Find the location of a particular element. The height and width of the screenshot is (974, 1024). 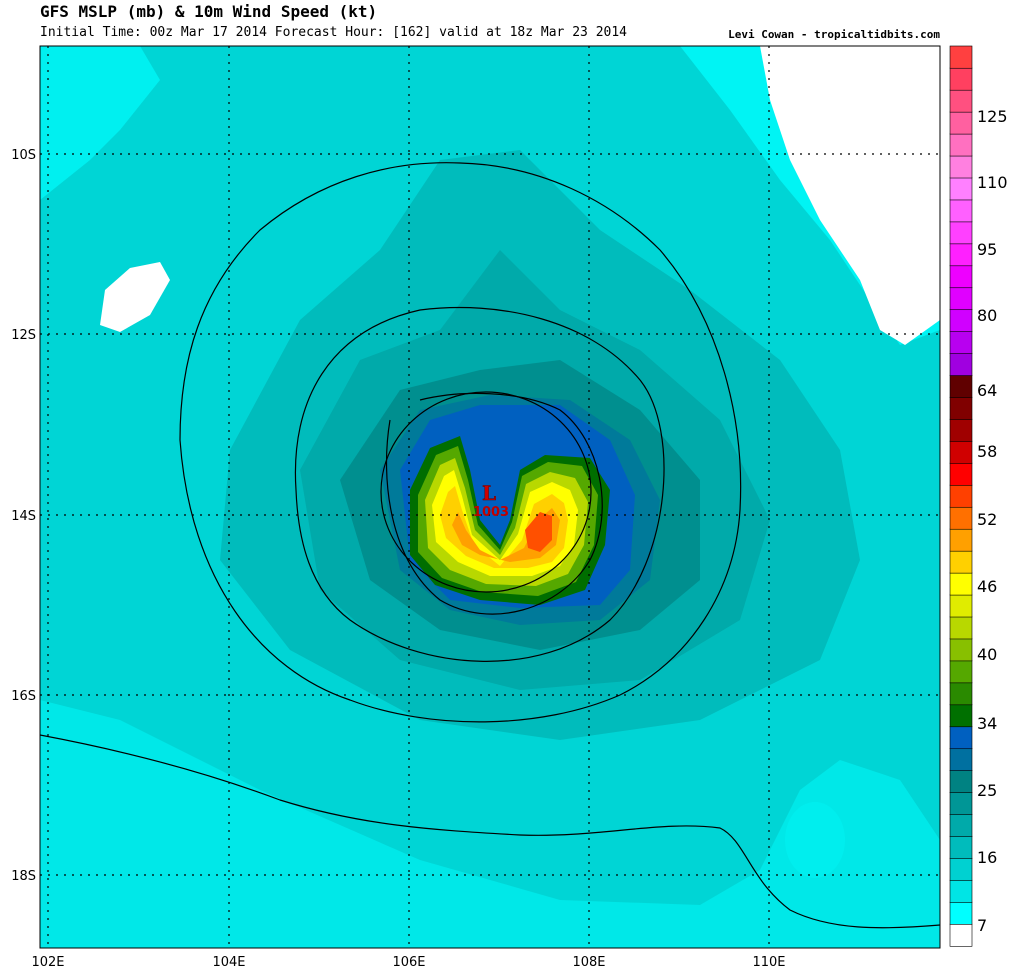

credit-text: Levi Cowan - tropicaltidbits.com is located at coordinates (834, 34).